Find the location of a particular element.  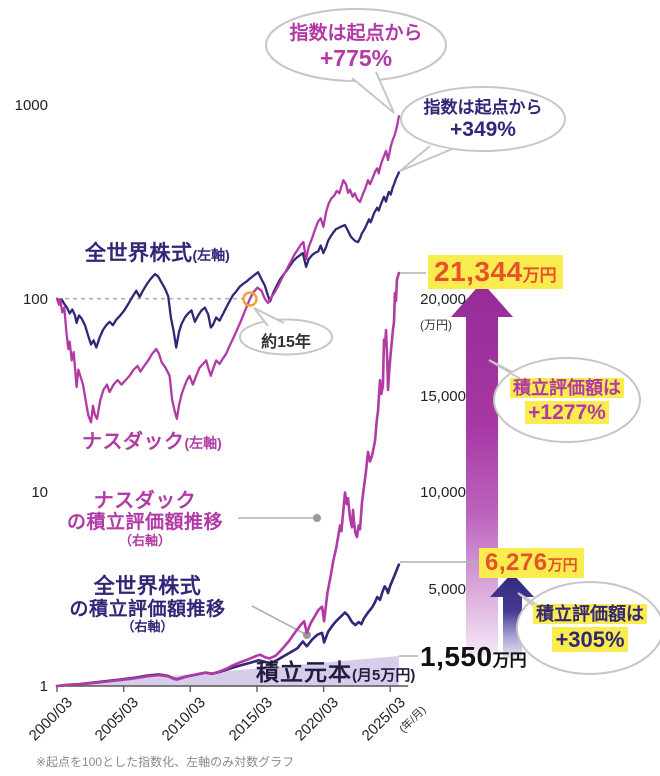

principal-area is located at coordinates (228, 671).